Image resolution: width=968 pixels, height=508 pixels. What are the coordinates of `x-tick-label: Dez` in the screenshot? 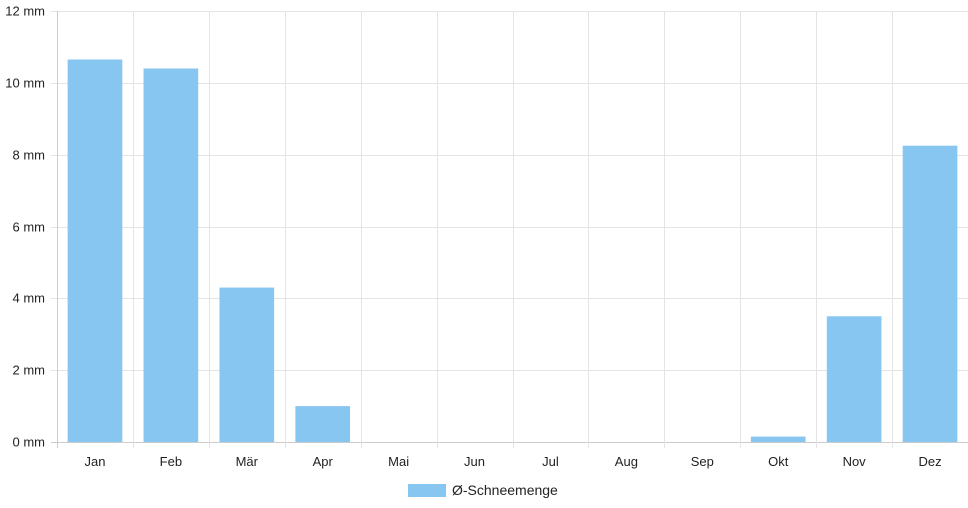 It's located at (929, 461).